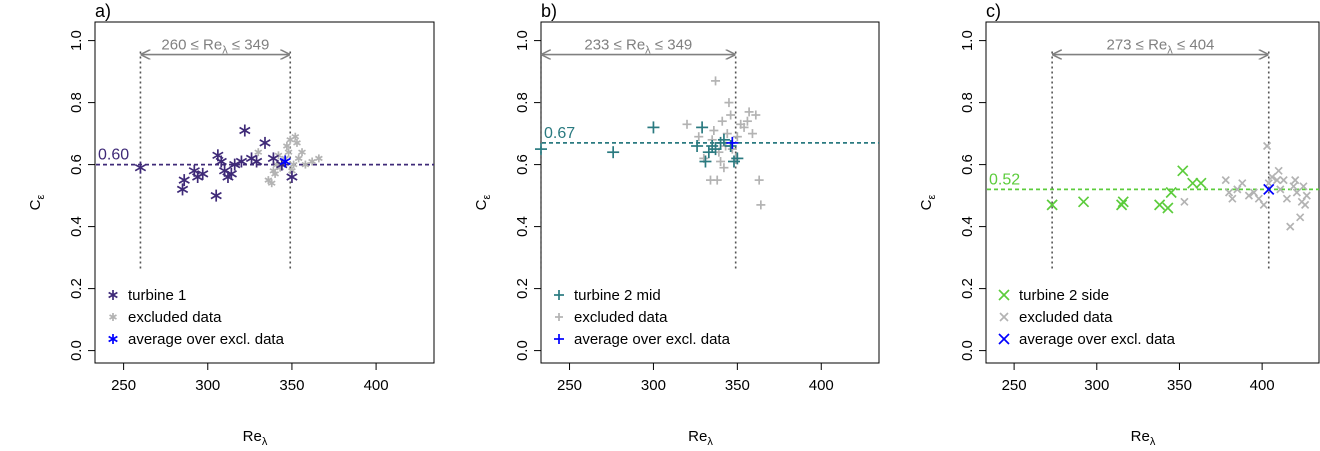 The width and height of the screenshot is (1320, 451). I want to click on legend-label: turbine 2 side, so click(1064, 295).